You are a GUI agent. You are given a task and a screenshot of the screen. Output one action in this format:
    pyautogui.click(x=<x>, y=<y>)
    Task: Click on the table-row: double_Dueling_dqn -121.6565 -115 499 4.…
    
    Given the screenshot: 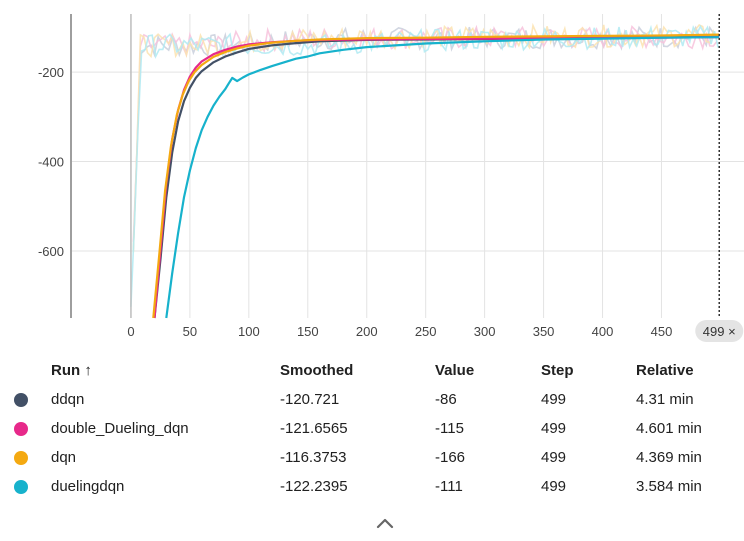 What is the action you would take?
    pyautogui.click(x=372, y=428)
    